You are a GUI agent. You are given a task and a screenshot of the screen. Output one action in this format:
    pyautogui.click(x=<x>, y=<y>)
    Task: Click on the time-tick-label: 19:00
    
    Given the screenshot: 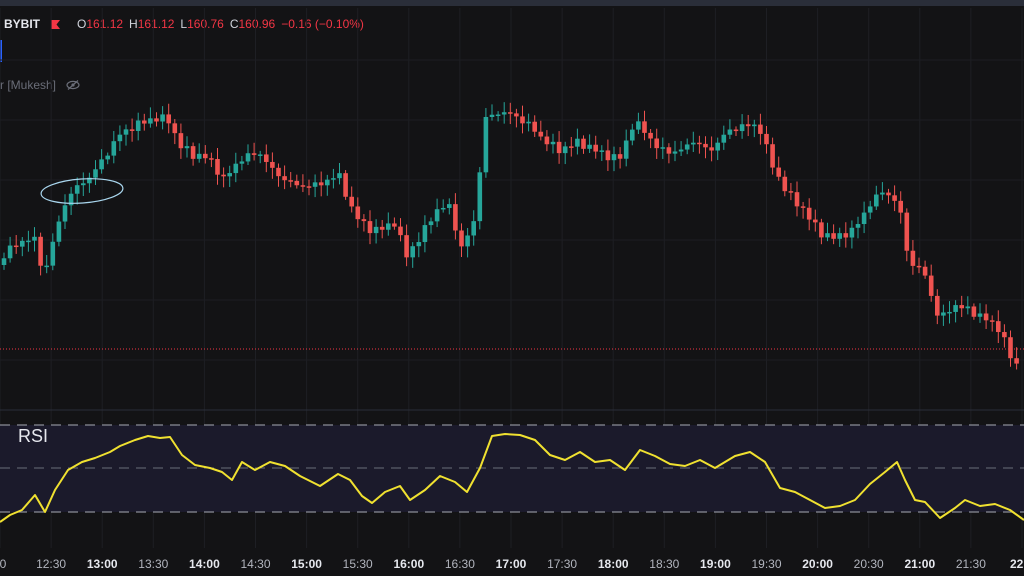 What is the action you would take?
    pyautogui.click(x=715, y=564)
    